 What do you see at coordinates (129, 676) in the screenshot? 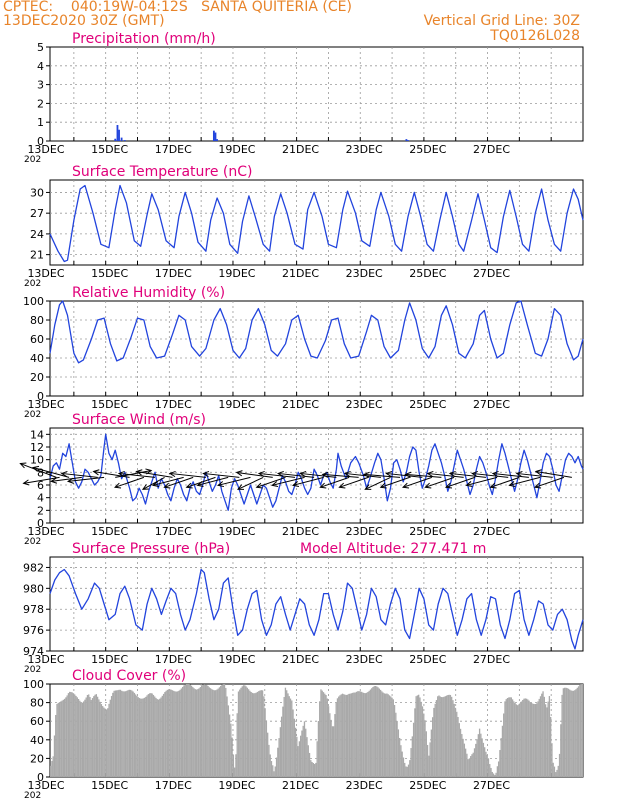
I see `panel-title: Cloud Cover (%)` at bounding box center [129, 676].